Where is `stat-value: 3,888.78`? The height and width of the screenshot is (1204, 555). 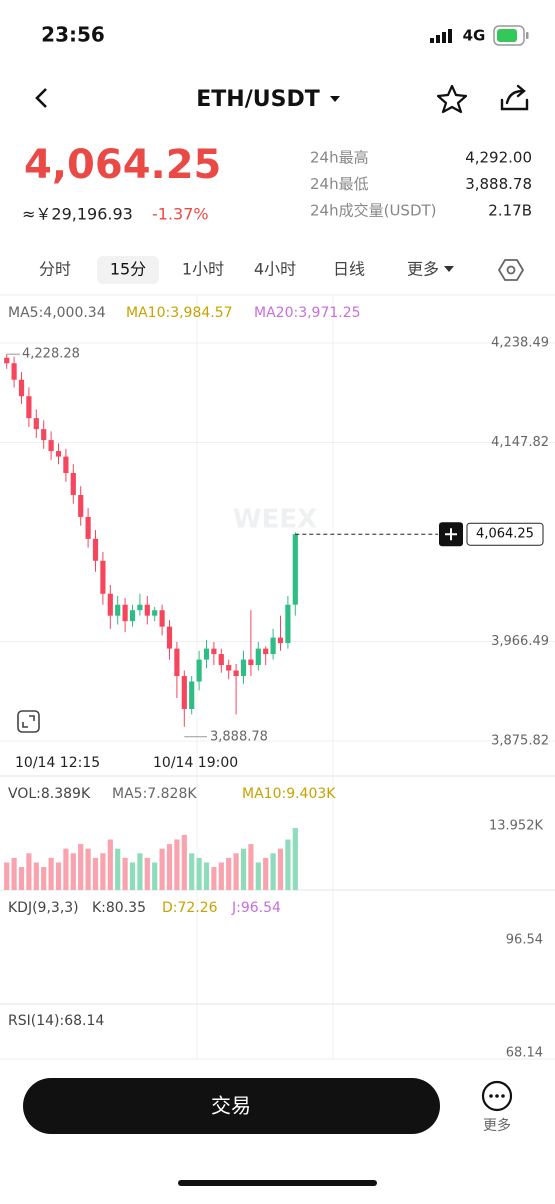
stat-value: 3,888.78 is located at coordinates (498, 184).